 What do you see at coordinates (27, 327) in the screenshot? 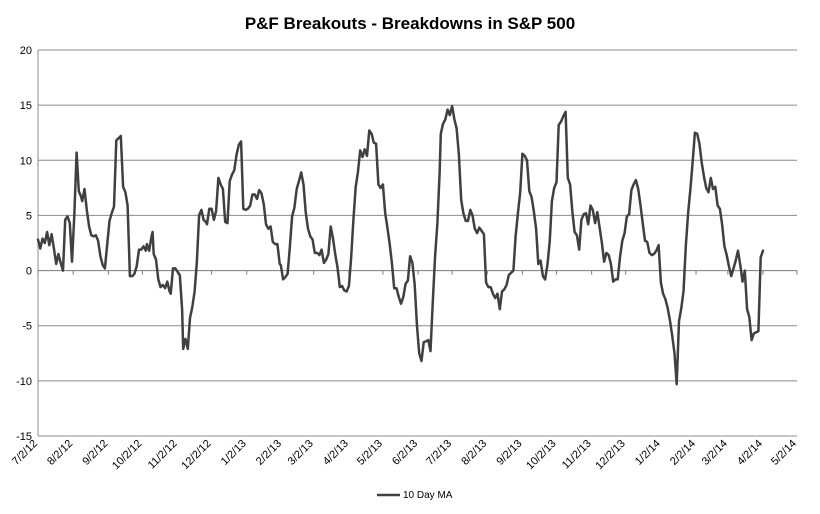
I see `y-tick-label: -5` at bounding box center [27, 327].